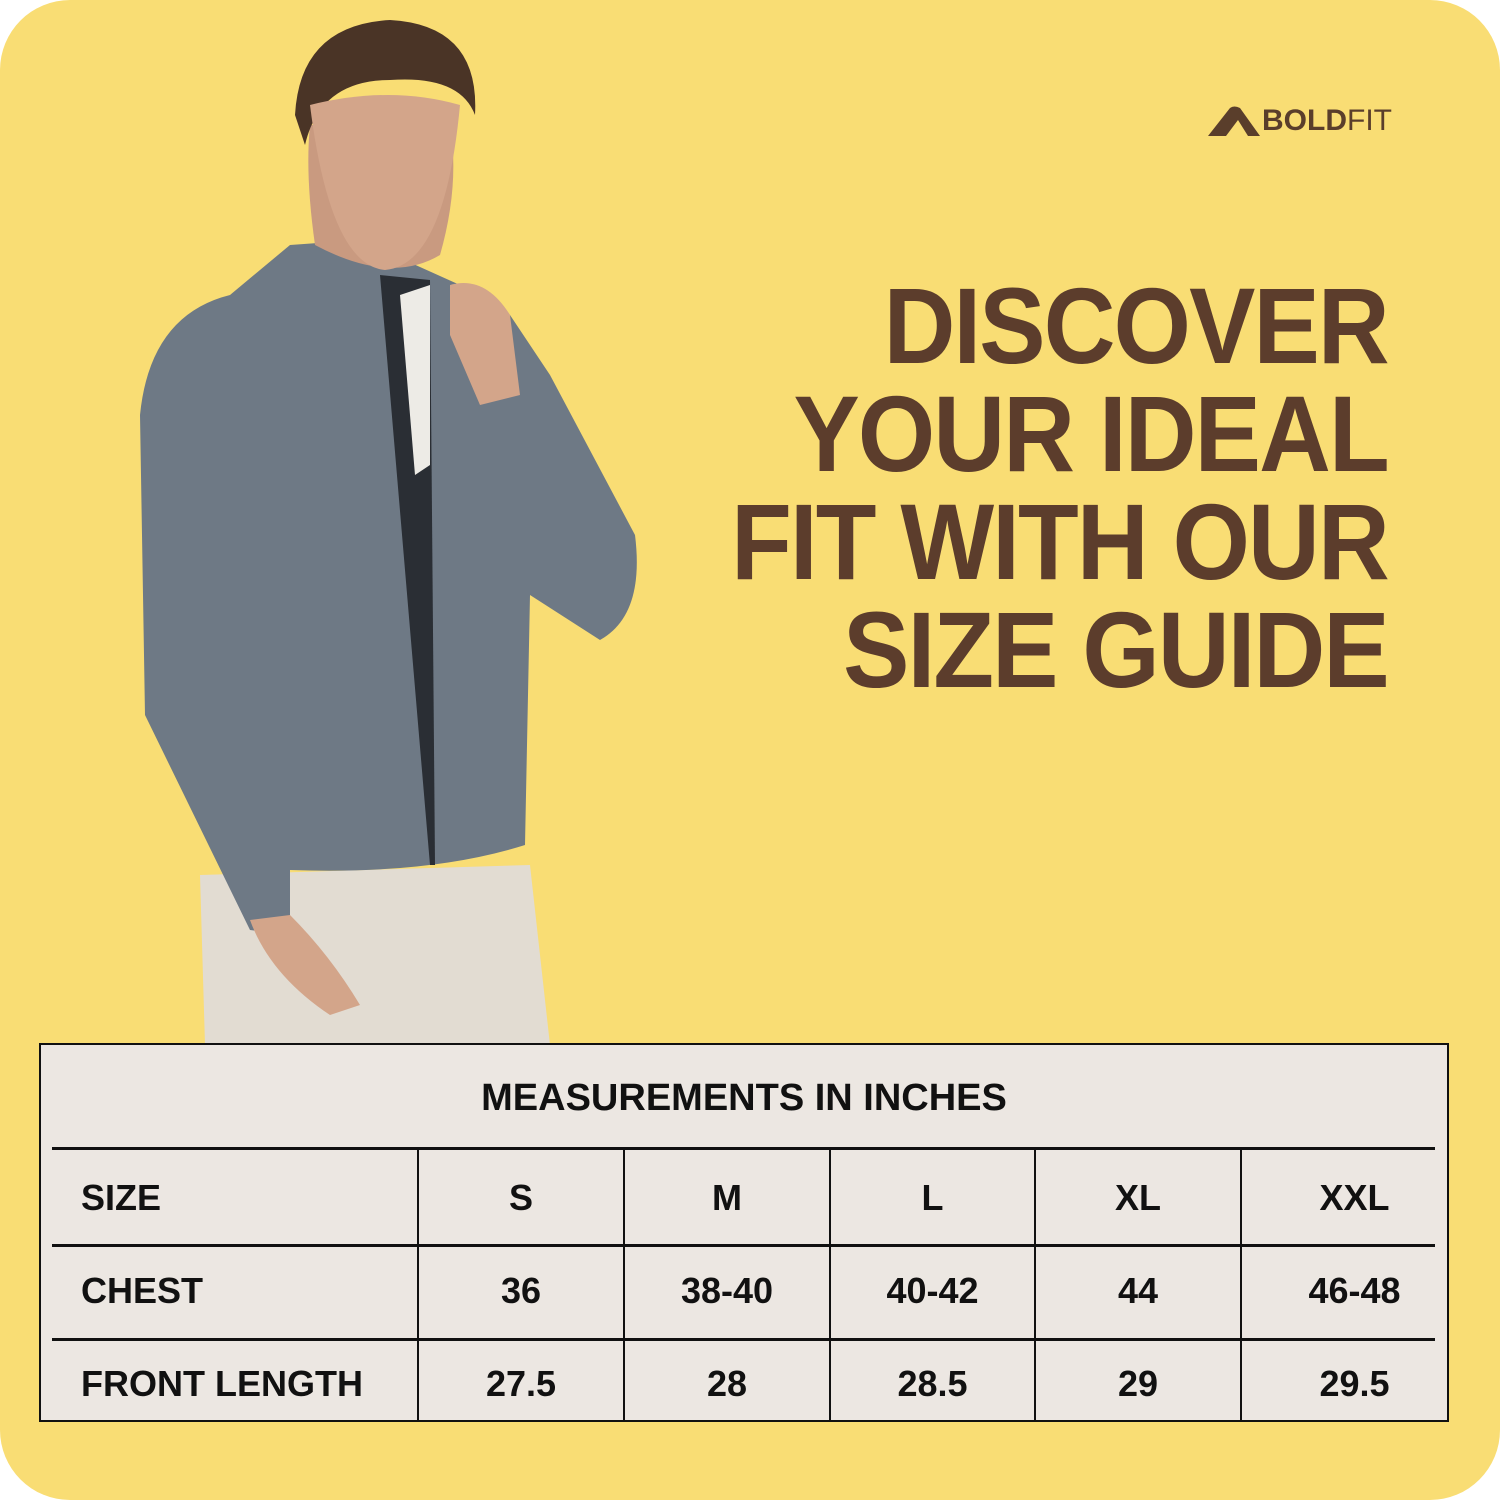 The image size is (1500, 1500). What do you see at coordinates (932, 1197) in the screenshot?
I see `header-size: L` at bounding box center [932, 1197].